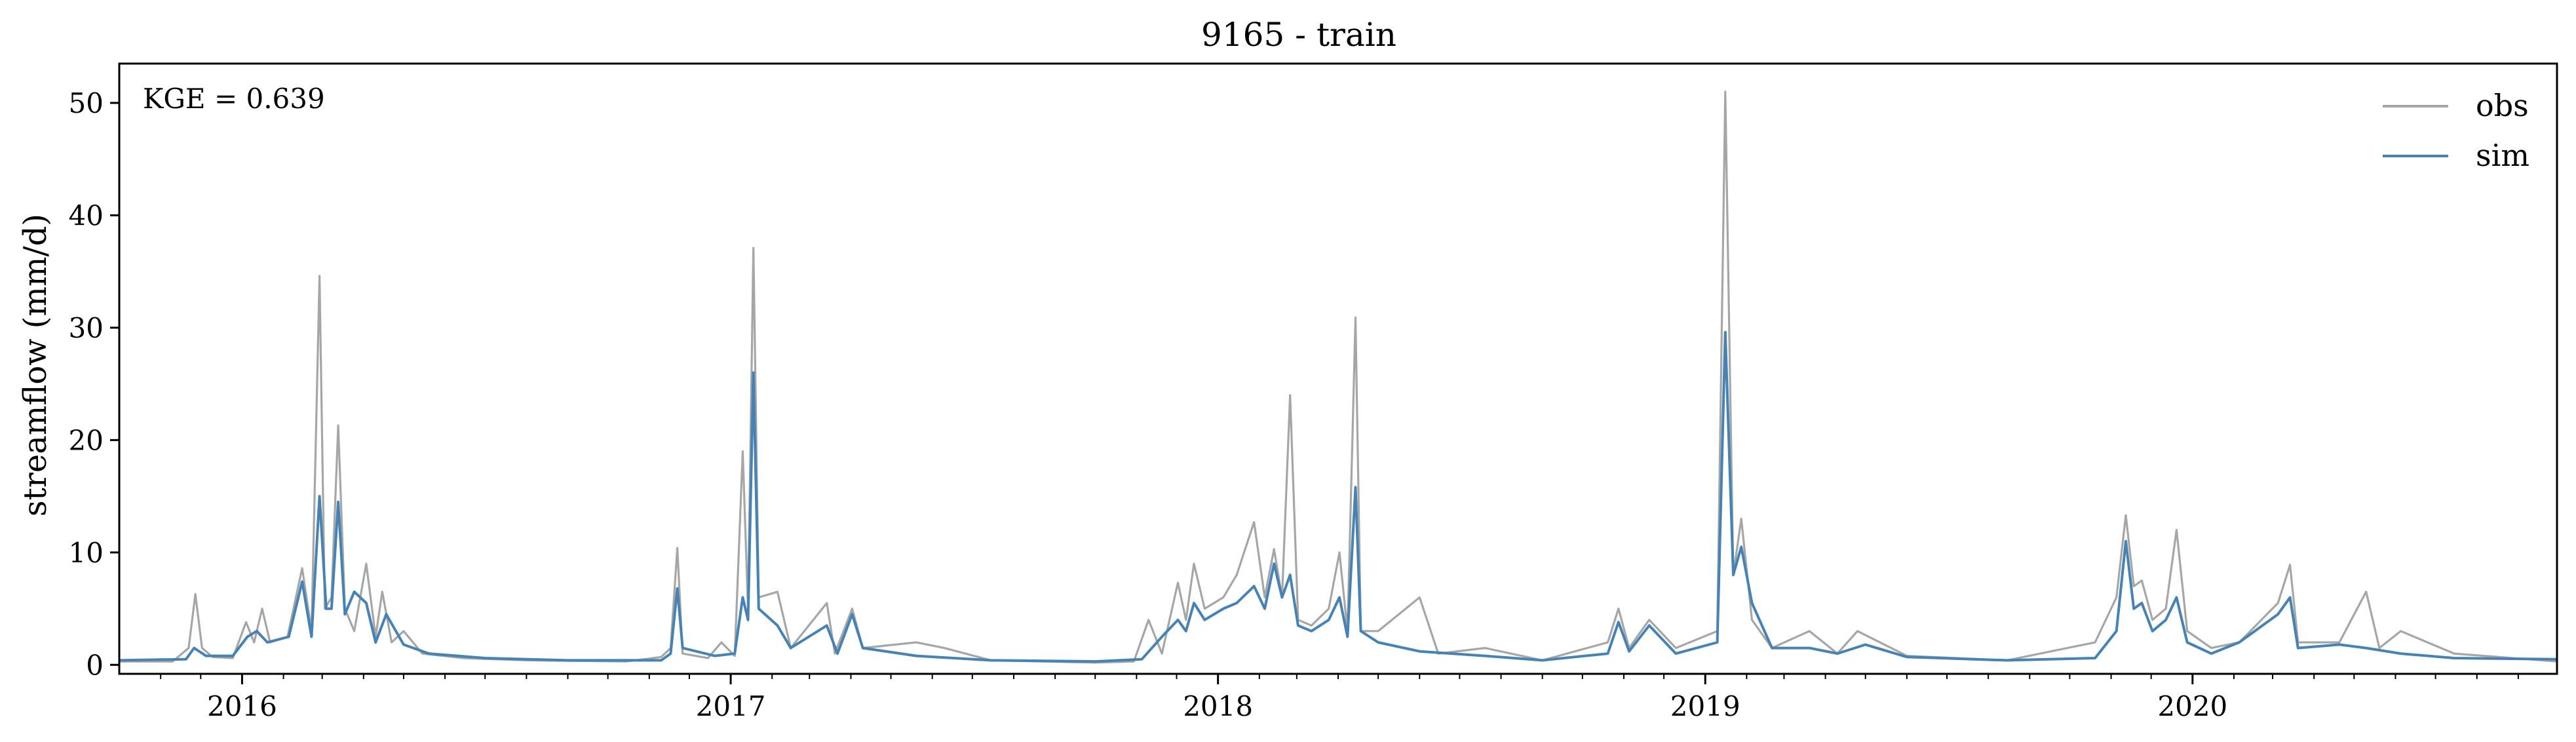 The image size is (2576, 742). Describe the element at coordinates (1339, 698) in the screenshot. I see `x-axis-ticks: 2016 2017 2018 2019 2020` at that location.